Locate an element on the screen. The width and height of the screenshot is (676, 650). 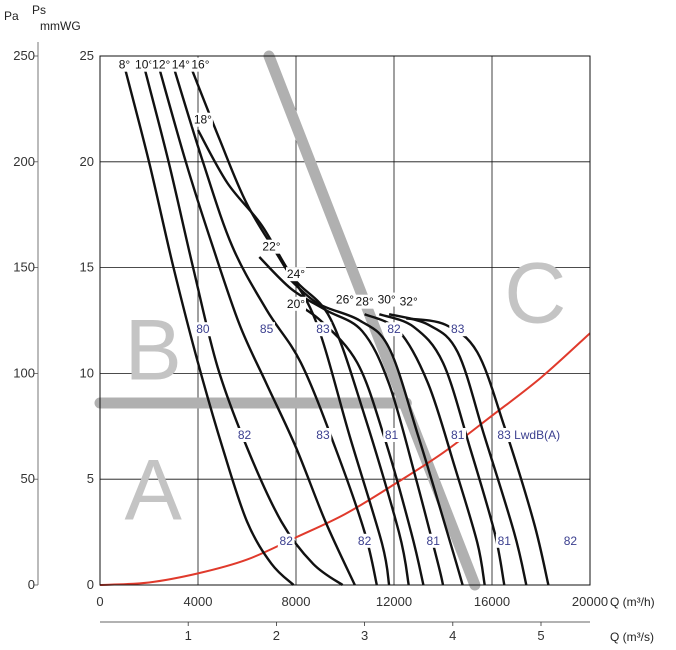
angle-label-11: 30° is located at coordinates (387, 300).